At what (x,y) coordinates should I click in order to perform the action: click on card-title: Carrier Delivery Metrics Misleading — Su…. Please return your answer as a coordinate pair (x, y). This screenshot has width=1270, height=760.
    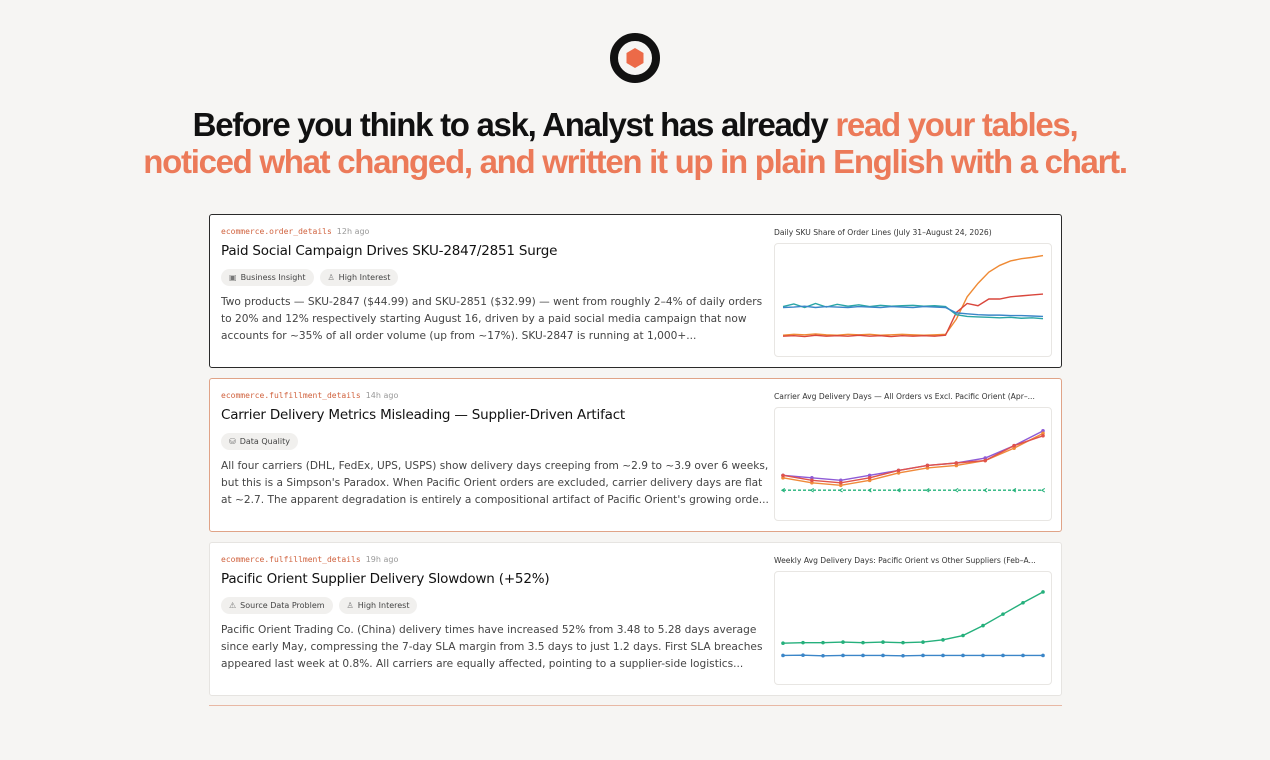
    Looking at the image, I should click on (423, 415).